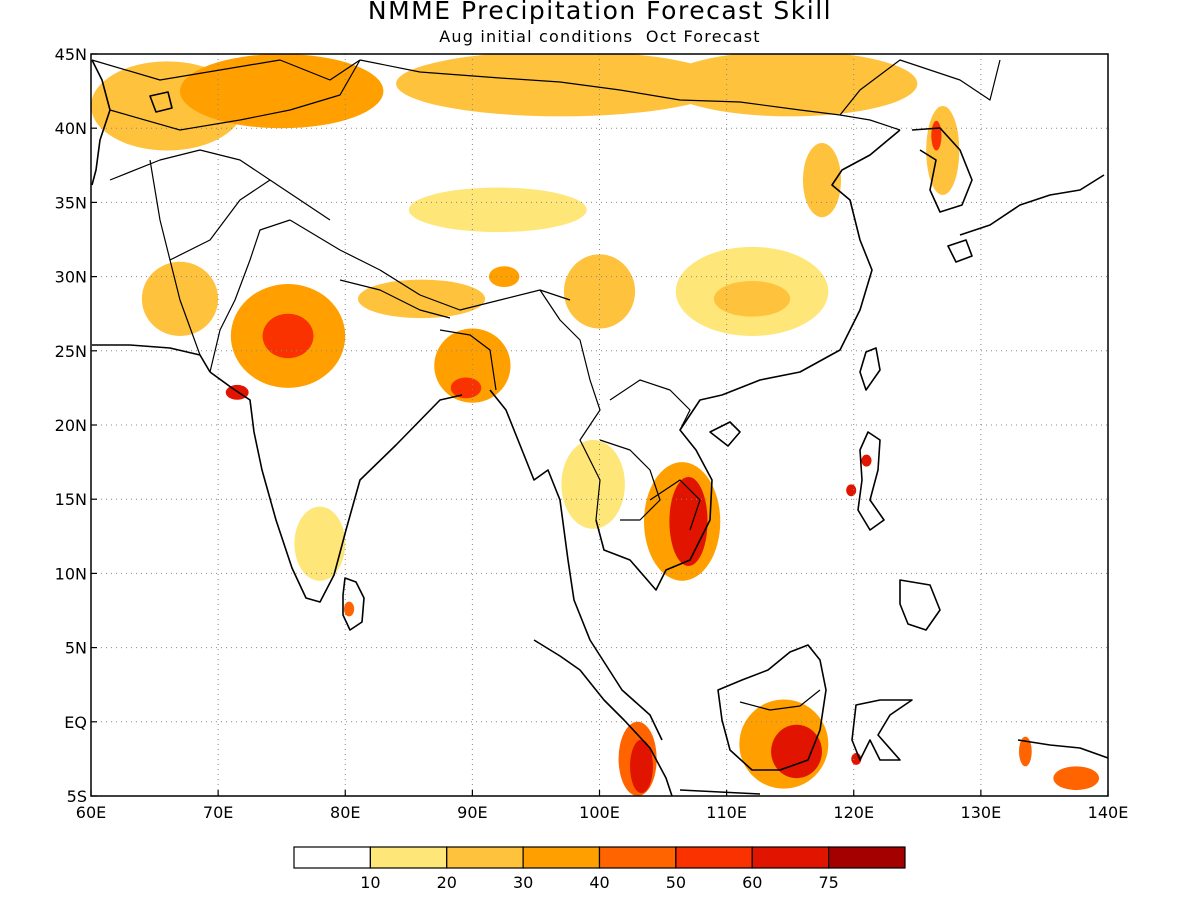 Image resolution: width=1200 pixels, height=900 pixels. What do you see at coordinates (822, 180) in the screenshot?
I see `skill-region-north-china` at bounding box center [822, 180].